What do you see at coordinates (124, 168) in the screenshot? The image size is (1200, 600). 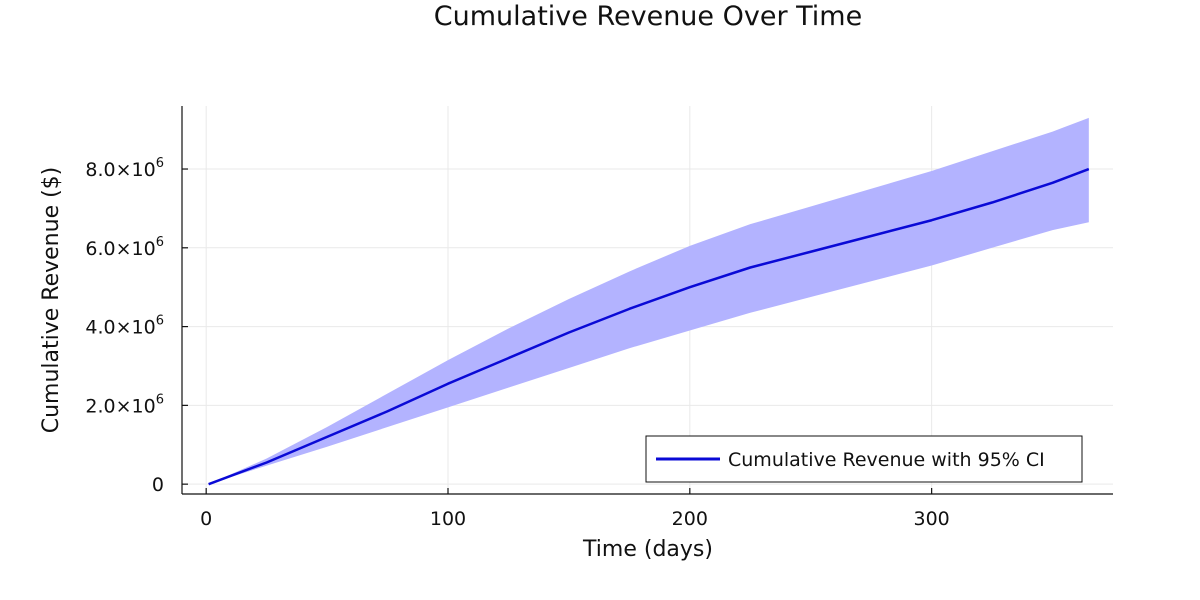 I see `y-tick-label-4: 8.0×10⁶` at bounding box center [124, 168].